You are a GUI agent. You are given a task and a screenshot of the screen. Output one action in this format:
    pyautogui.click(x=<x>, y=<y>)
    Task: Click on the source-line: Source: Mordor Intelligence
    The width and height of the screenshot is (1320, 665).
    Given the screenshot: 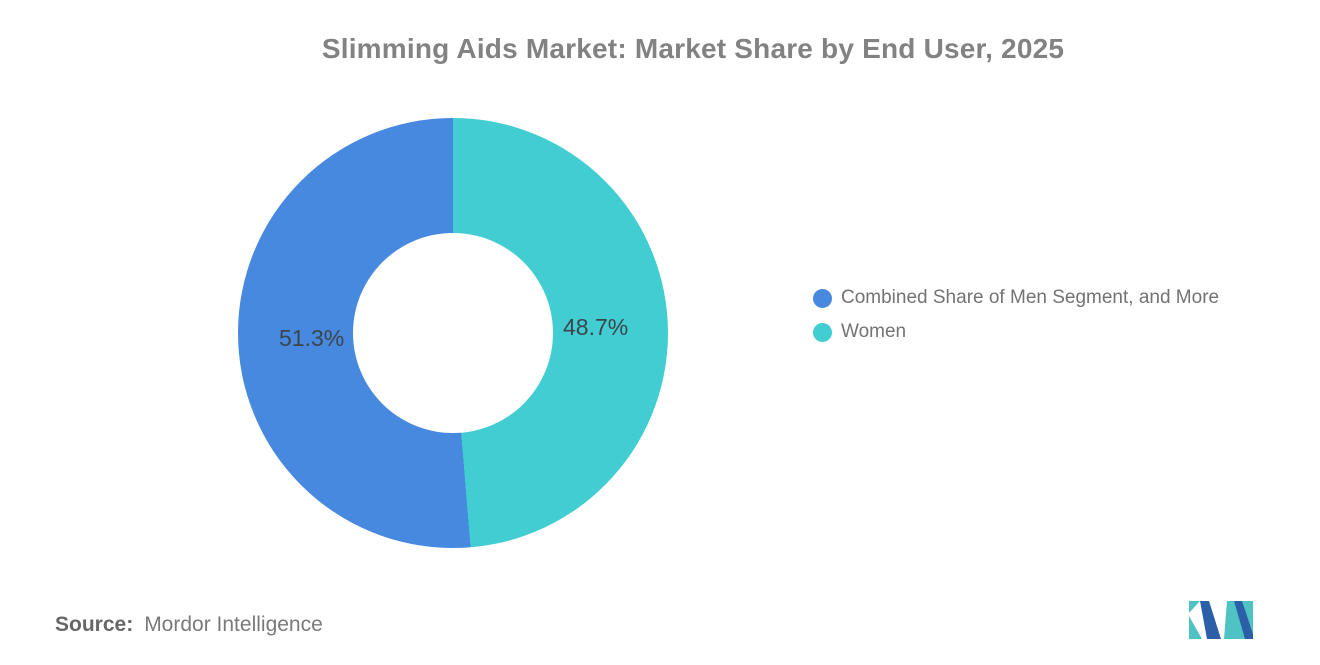 What is the action you would take?
    pyautogui.click(x=189, y=625)
    